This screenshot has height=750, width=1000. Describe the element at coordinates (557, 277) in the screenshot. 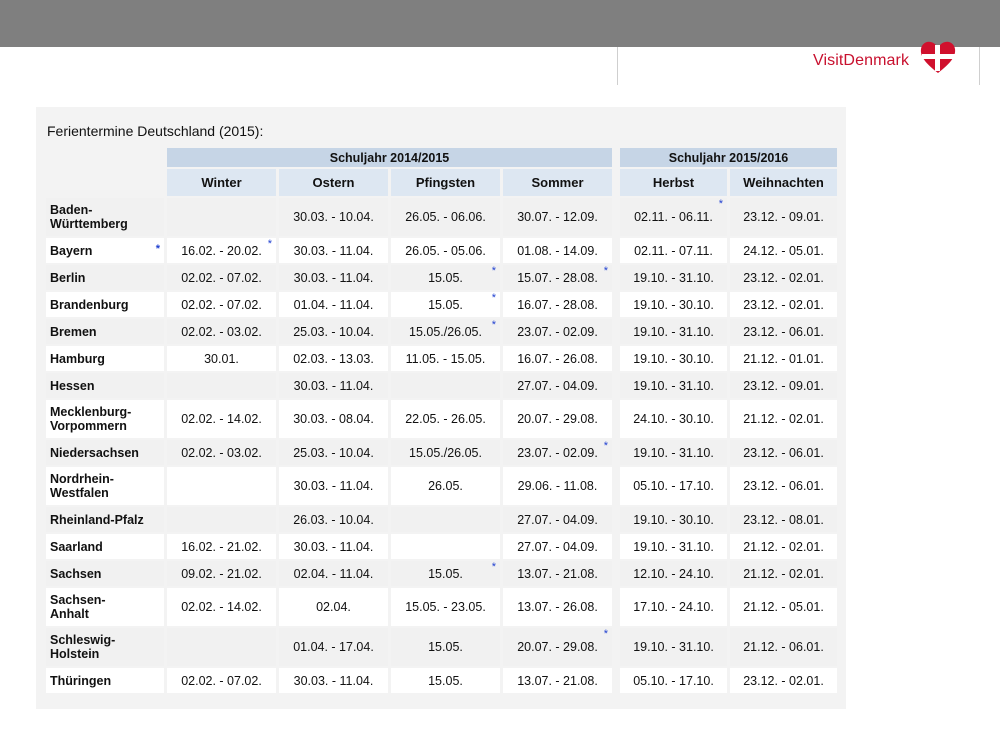

I see `date-cell: 15.07. - 28.08. *` at that location.